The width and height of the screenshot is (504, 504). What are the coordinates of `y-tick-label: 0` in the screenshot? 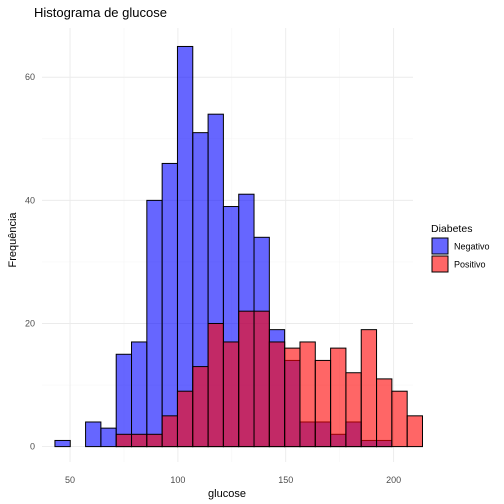 It's located at (32, 447).